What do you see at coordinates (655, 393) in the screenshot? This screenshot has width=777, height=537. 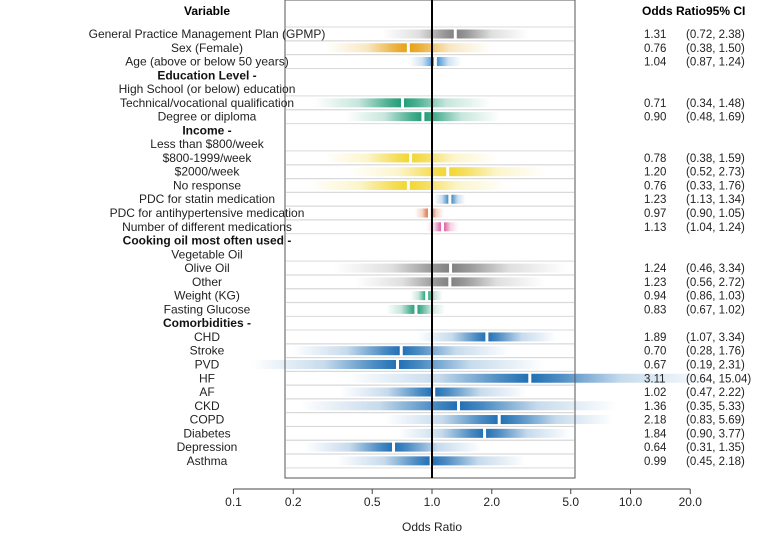 I see `odds-ratio-value: 1.02` at bounding box center [655, 393].